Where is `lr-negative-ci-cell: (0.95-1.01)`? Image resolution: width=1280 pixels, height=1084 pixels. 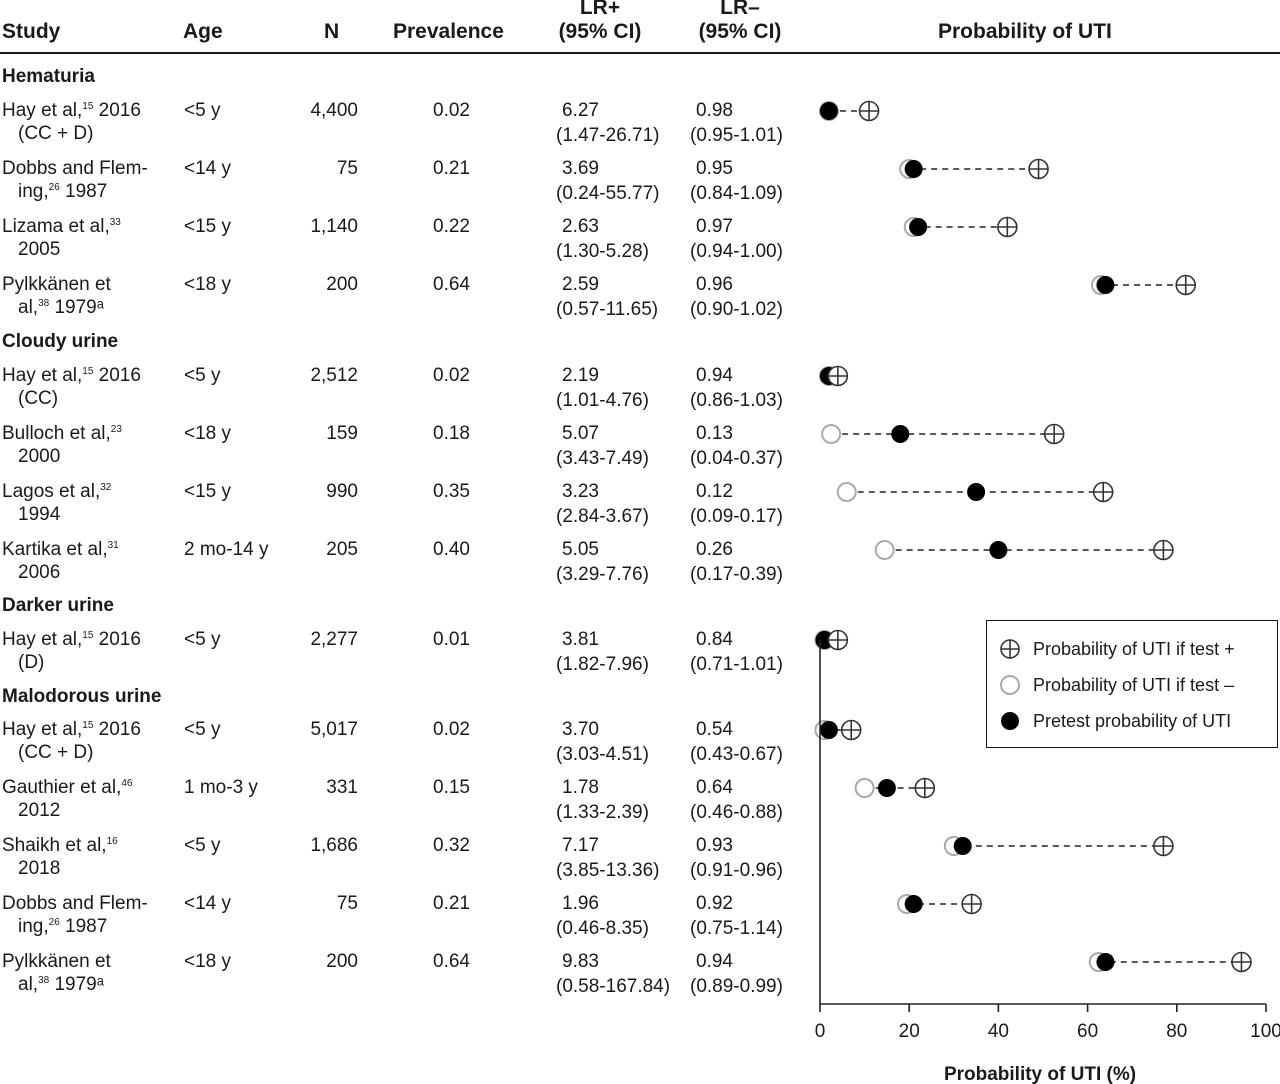 lr-negative-ci-cell: (0.95-1.01) is located at coordinates (736, 135).